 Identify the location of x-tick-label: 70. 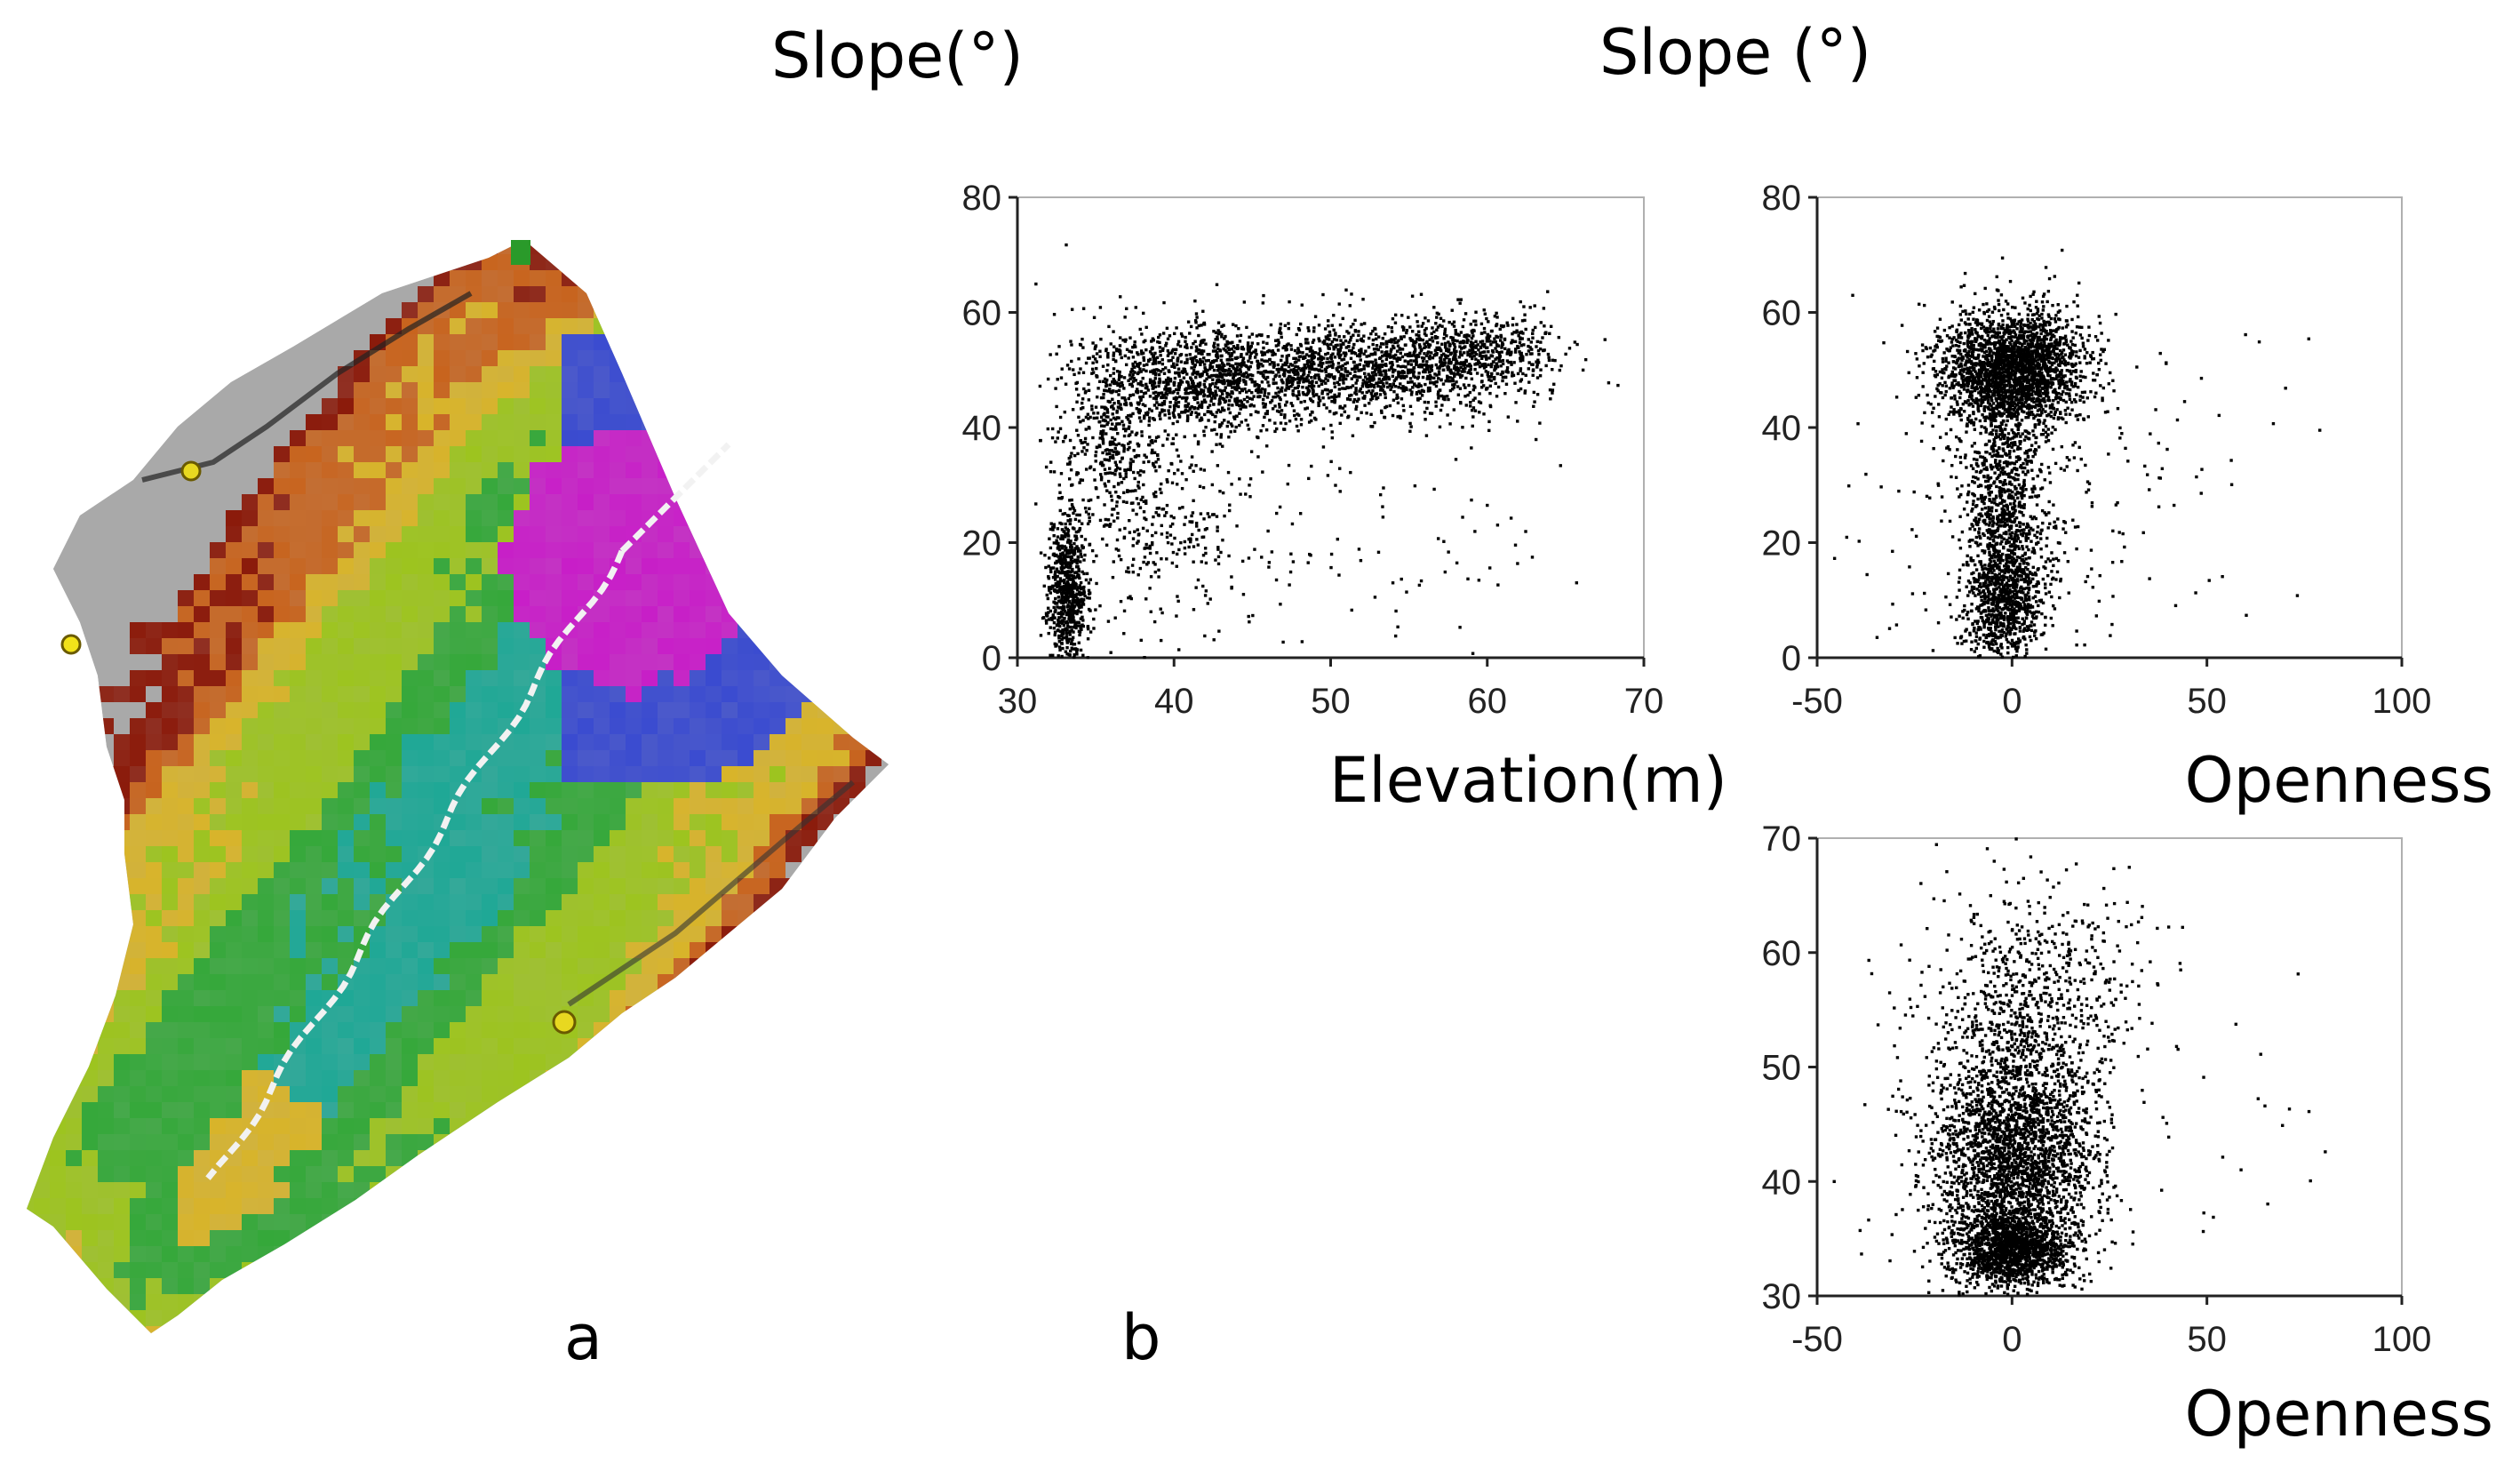
(1644, 701).